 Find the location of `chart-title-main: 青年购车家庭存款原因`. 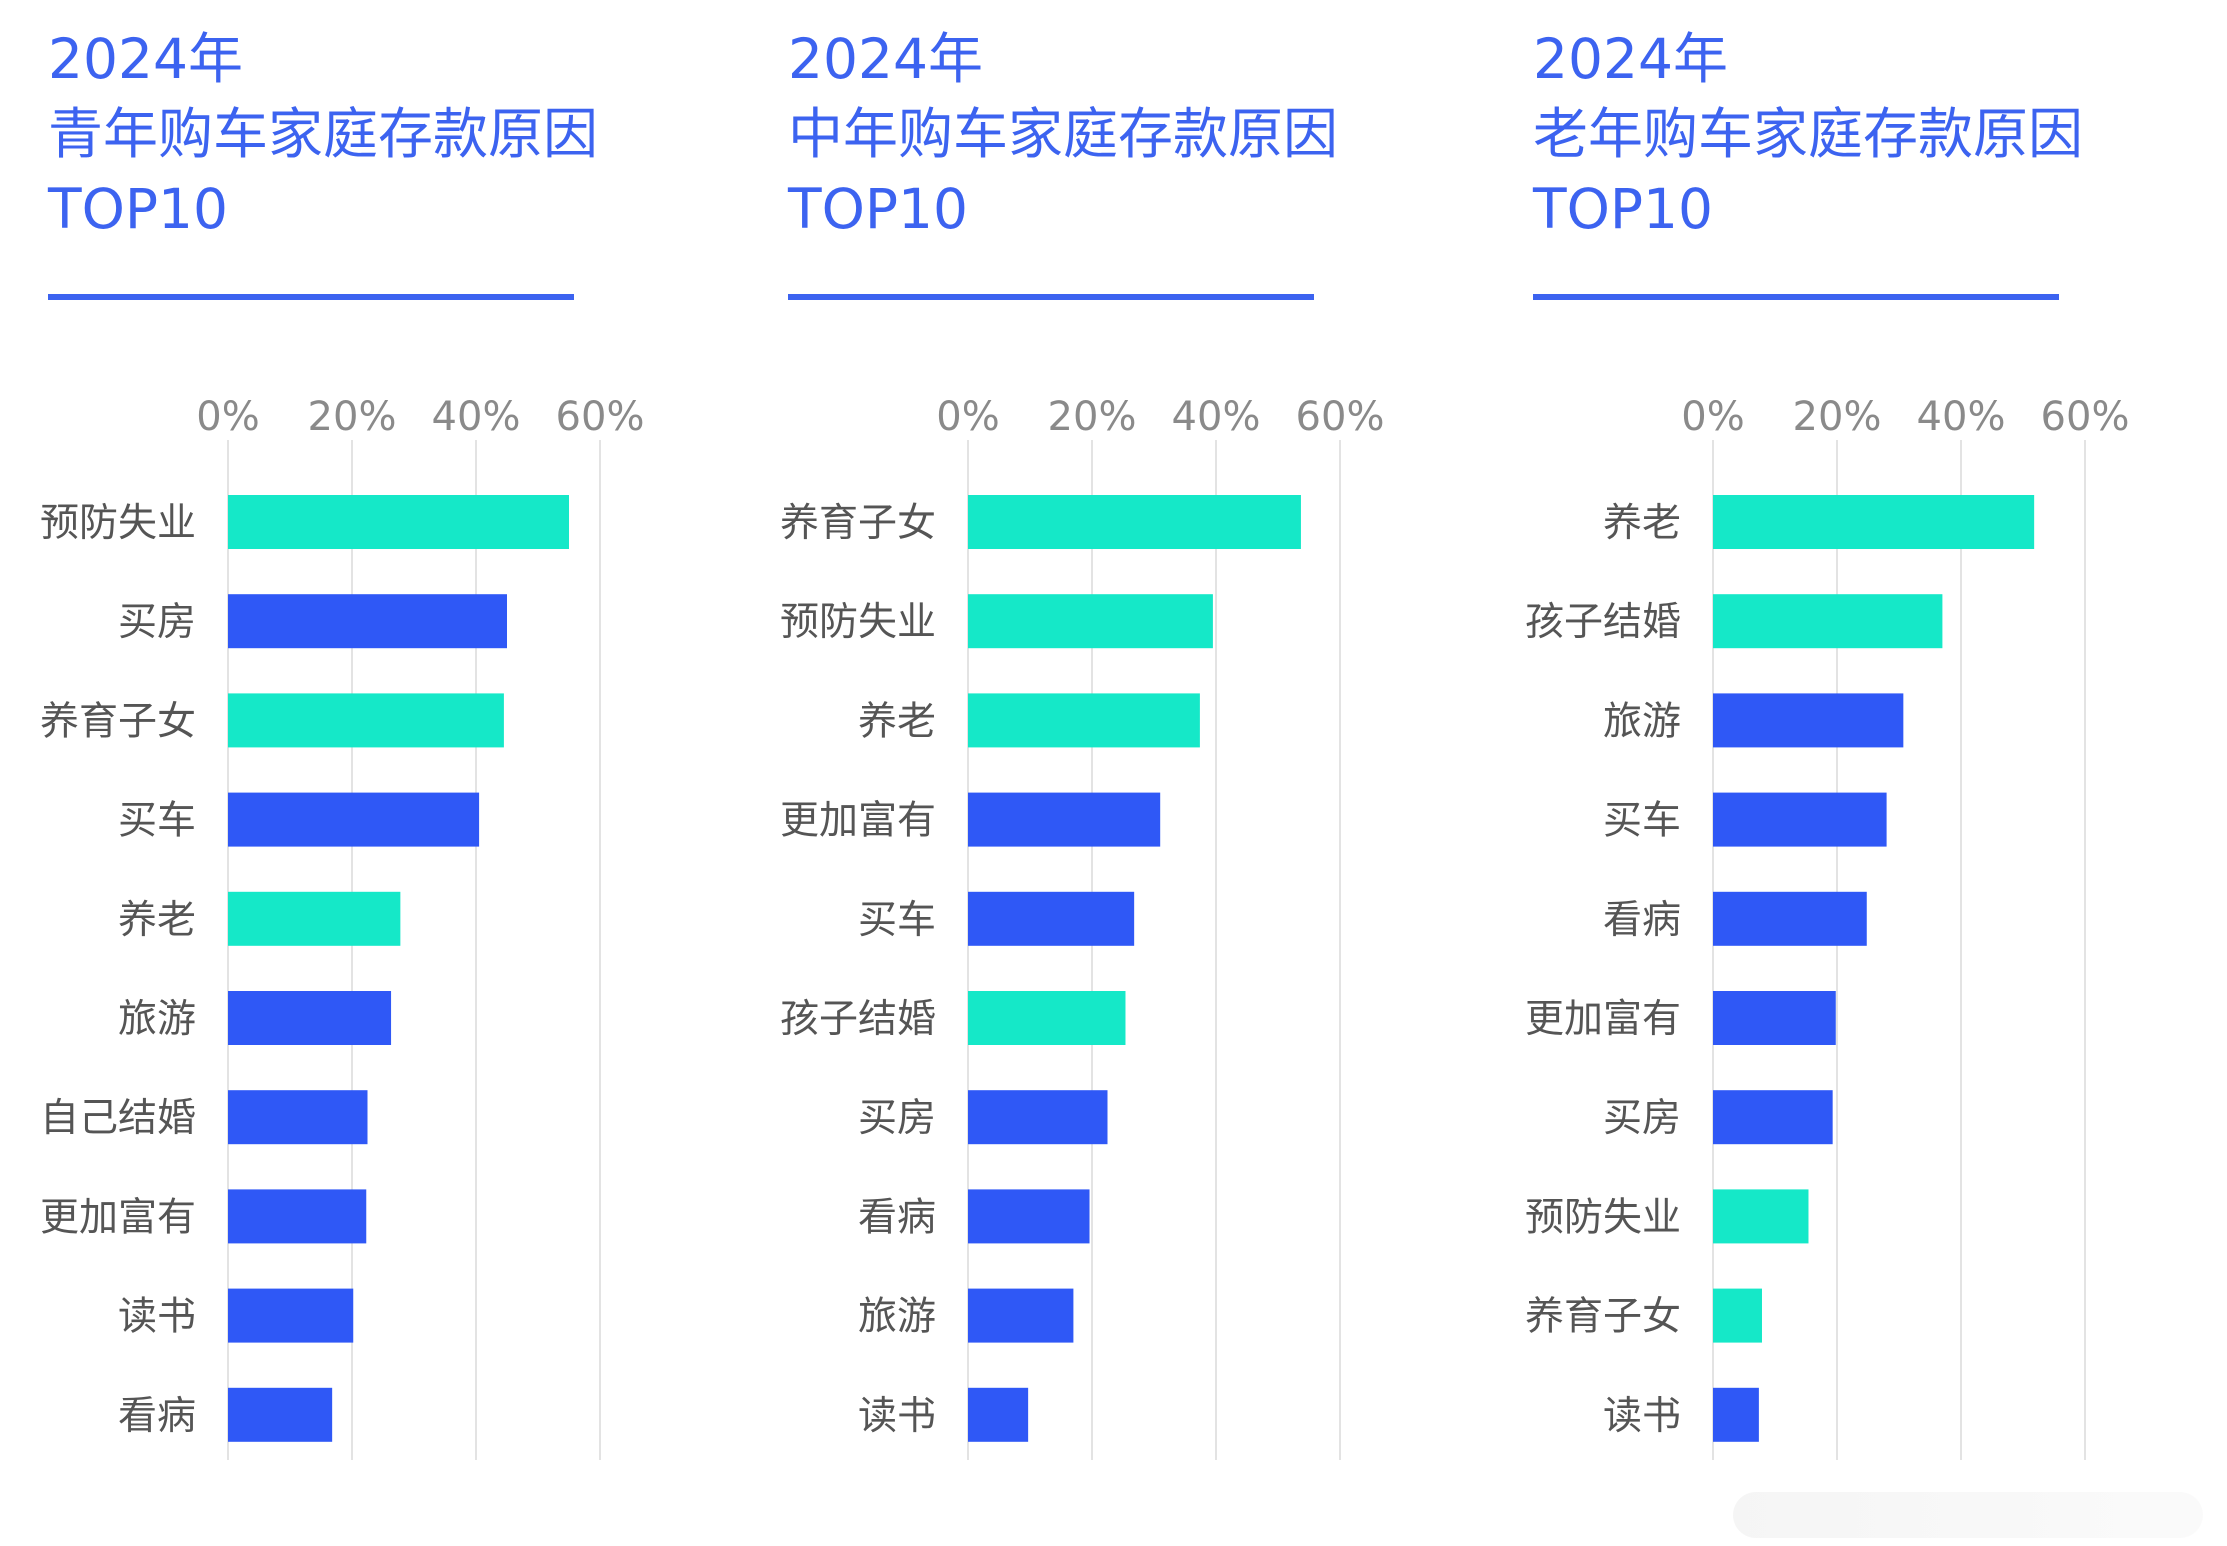

chart-title-main: 青年购车家庭存款原因 is located at coordinates (323, 134).